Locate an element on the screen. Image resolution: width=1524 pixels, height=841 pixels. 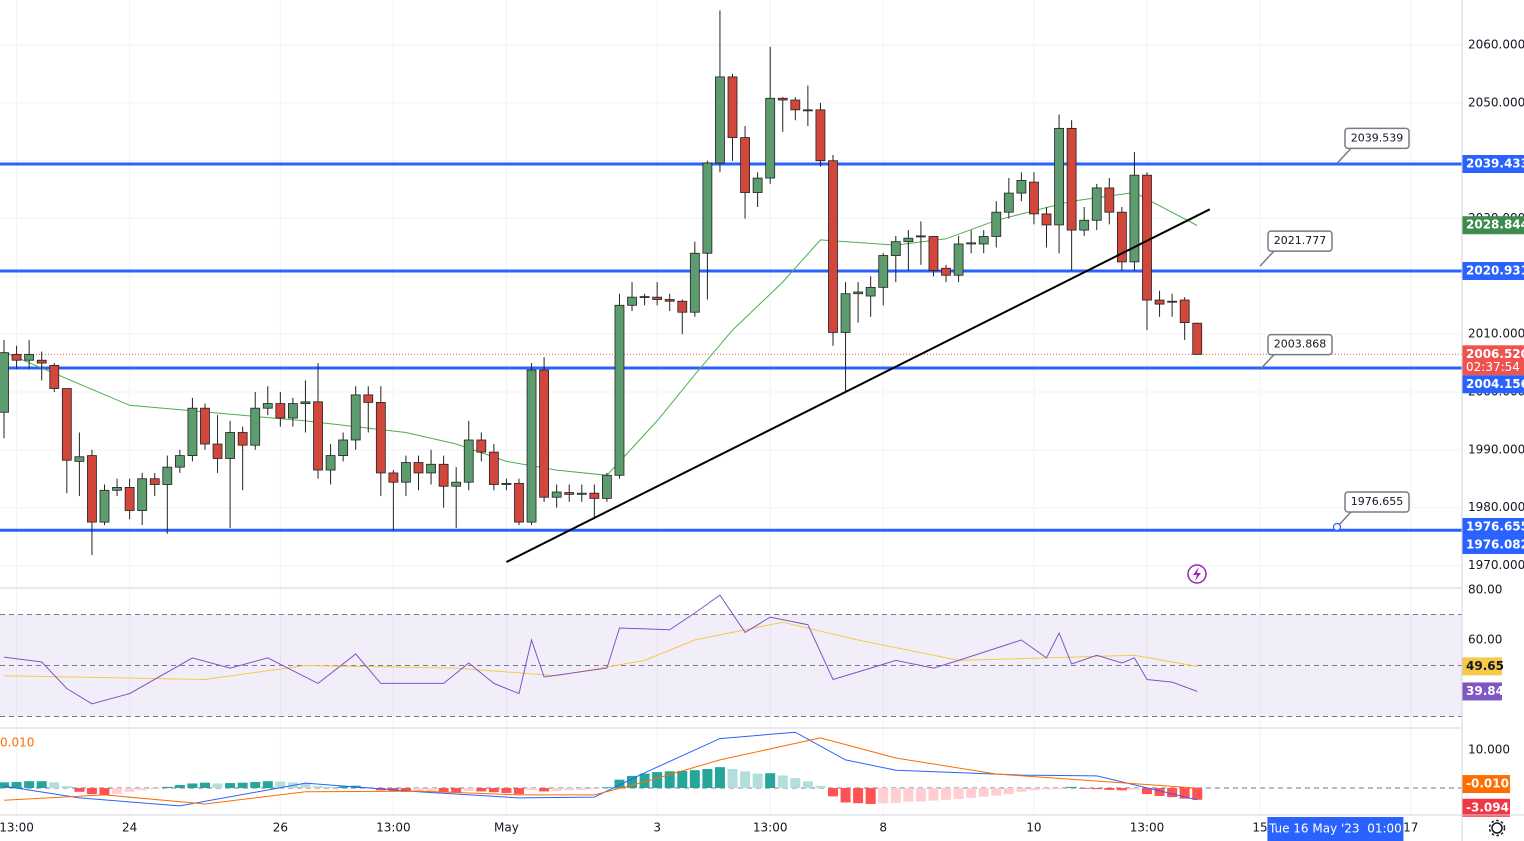
macd-legend-value: 0.010 is located at coordinates (17, 743).